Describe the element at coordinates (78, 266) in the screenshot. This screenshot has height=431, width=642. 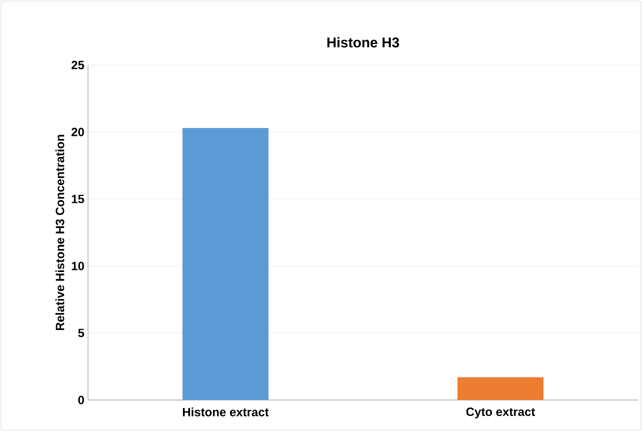
I see `y-tick-label: 10` at that location.